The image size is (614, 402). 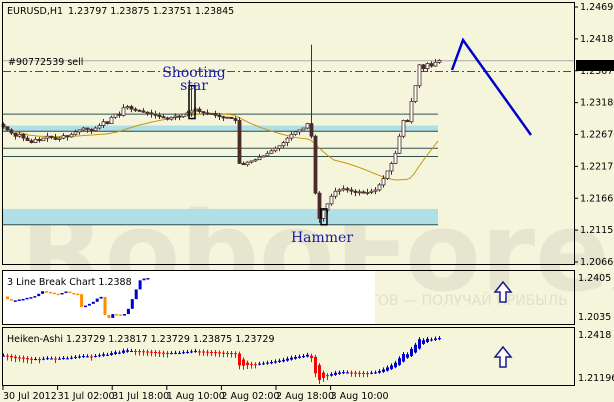 What do you see at coordinates (86, 396) in the screenshot?
I see `time-tick-label: 31 Jul 02:00` at bounding box center [86, 396].